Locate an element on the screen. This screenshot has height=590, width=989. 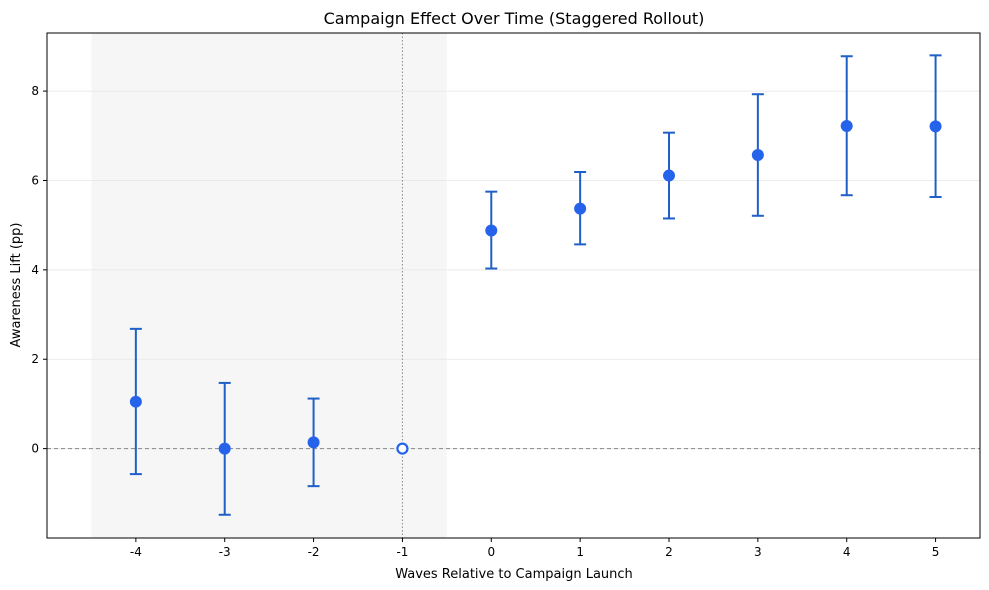
y-tick-label: 4 is located at coordinates (35, 270).